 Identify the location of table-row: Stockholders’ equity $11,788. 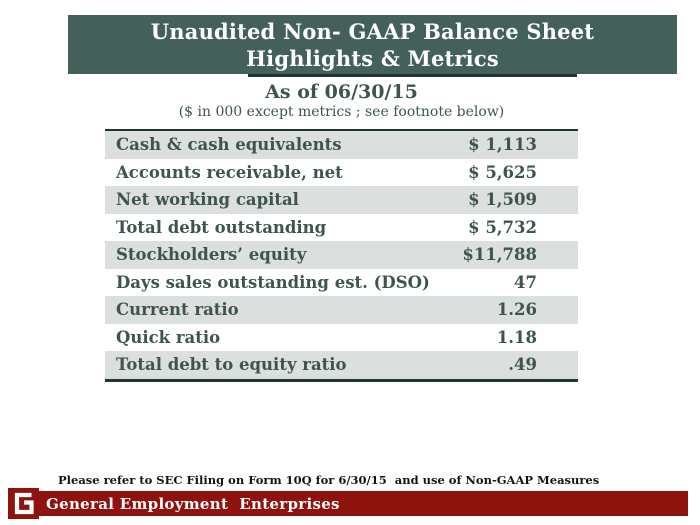
(341, 255).